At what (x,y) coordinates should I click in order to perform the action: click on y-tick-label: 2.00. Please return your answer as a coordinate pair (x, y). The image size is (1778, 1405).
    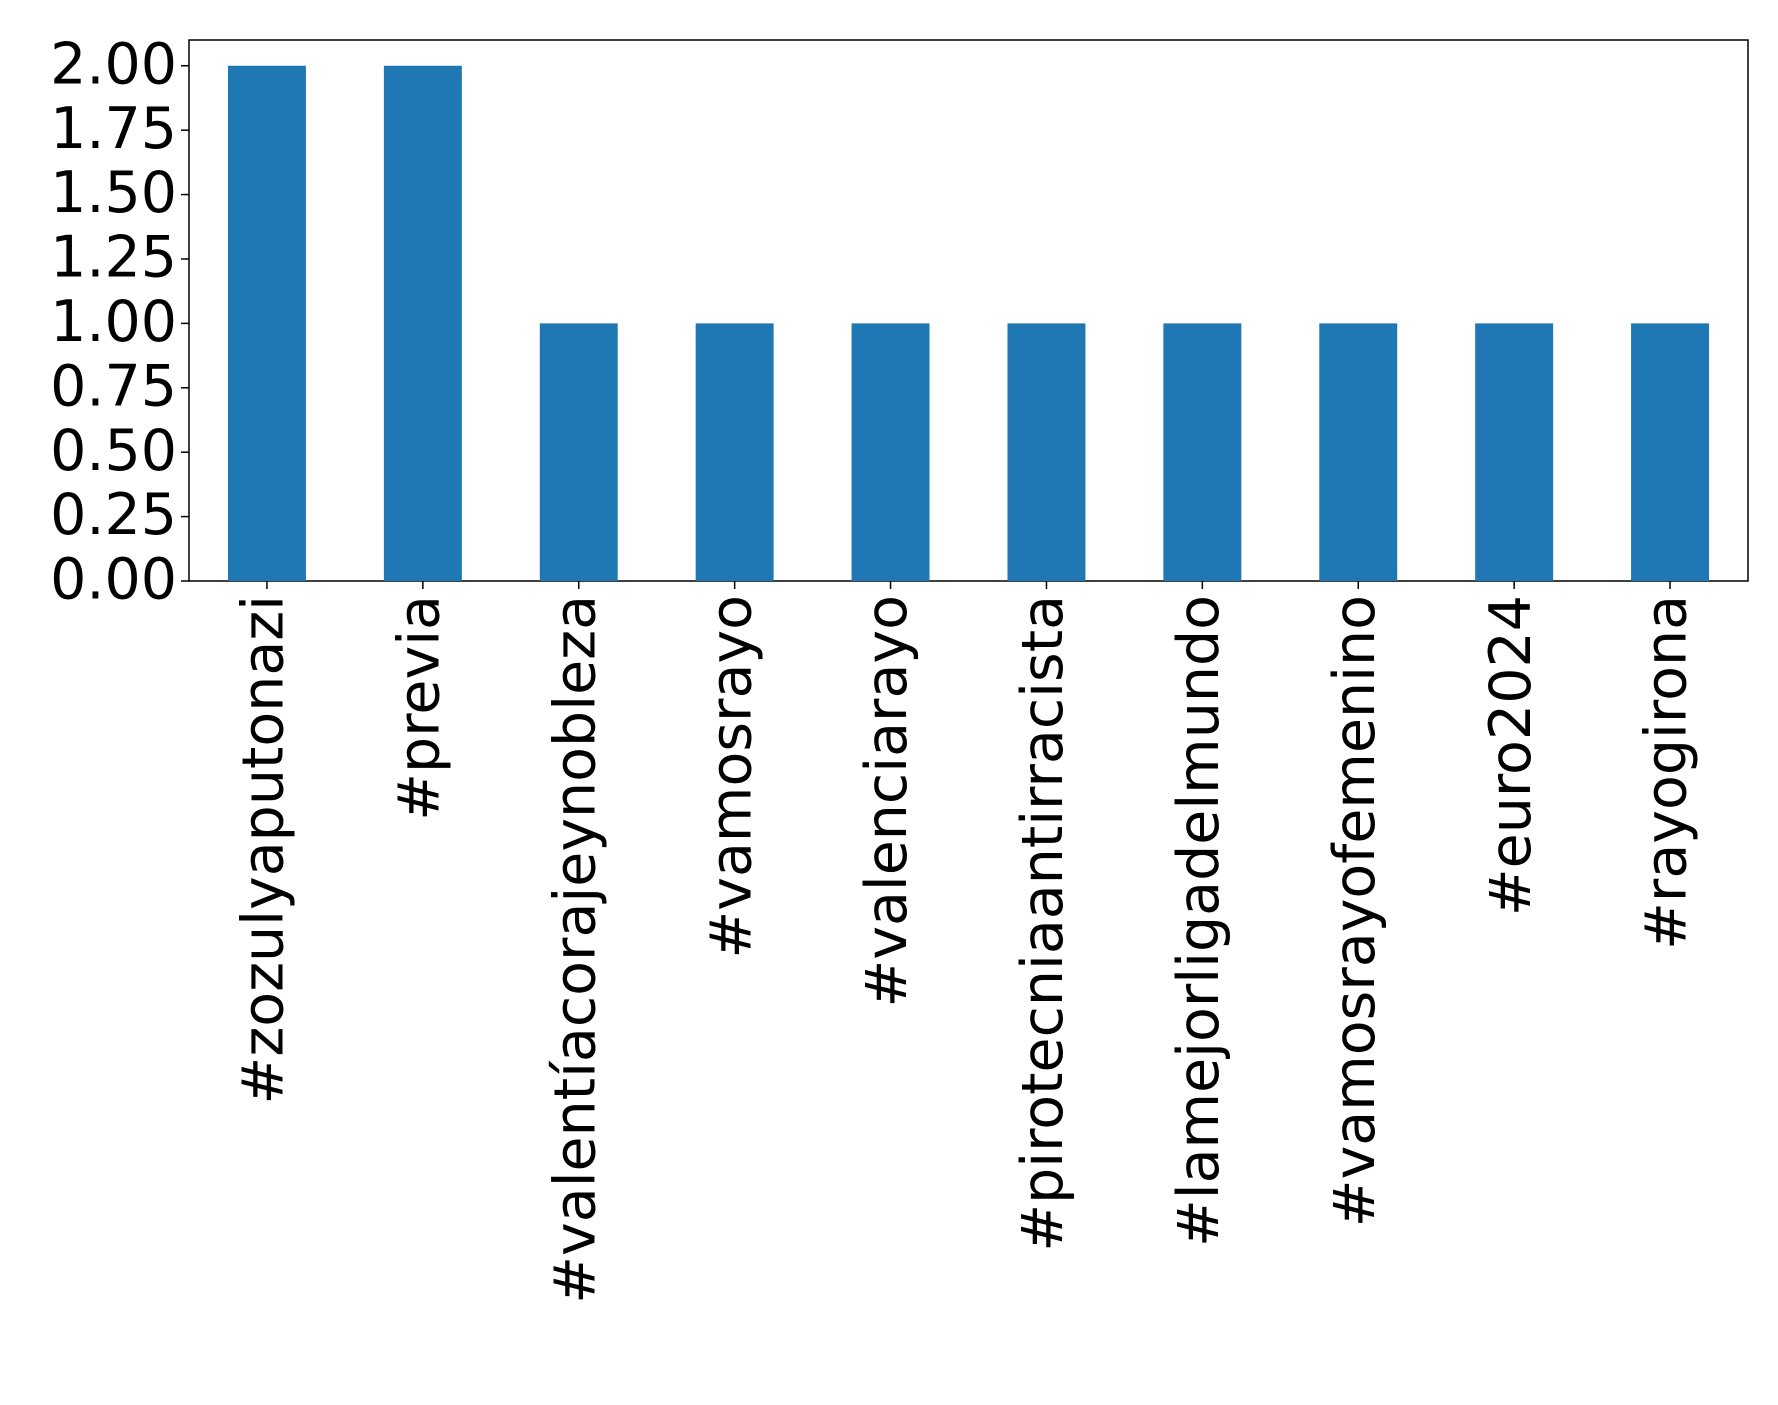
    Looking at the image, I should click on (113, 64).